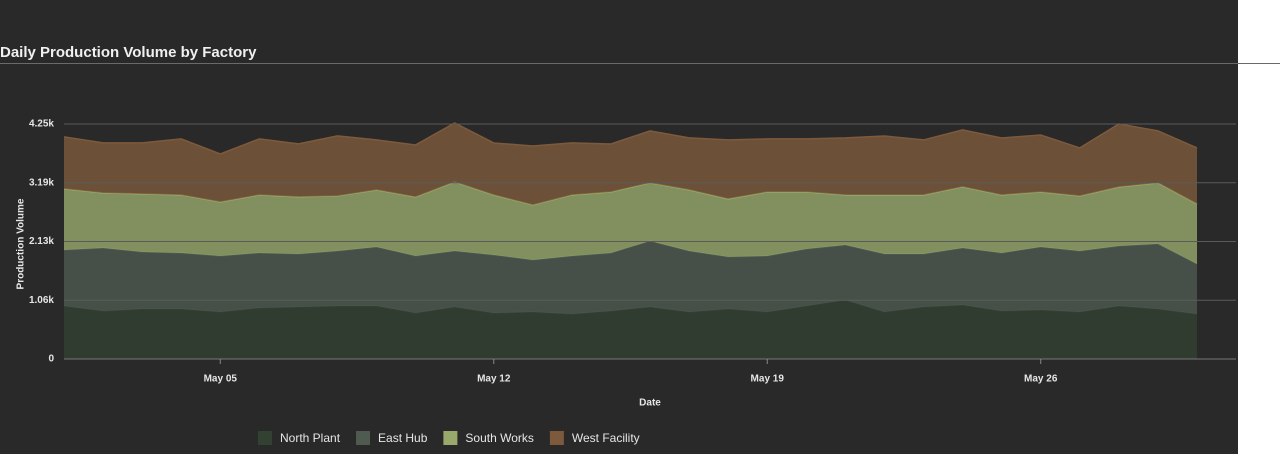 Image resolution: width=1280 pixels, height=454 pixels. I want to click on x-tick-label: May 26, so click(1041, 379).